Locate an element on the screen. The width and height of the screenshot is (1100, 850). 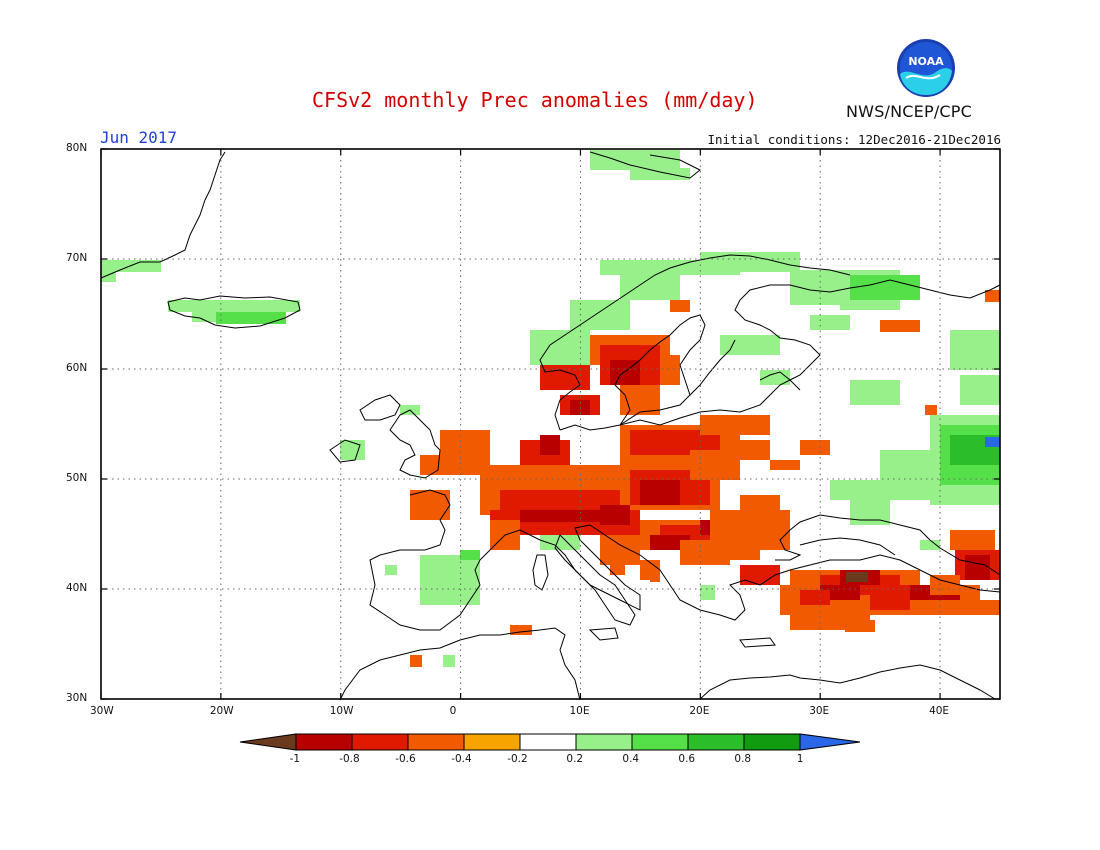
colorbar-label: 1 is located at coordinates (800, 759).